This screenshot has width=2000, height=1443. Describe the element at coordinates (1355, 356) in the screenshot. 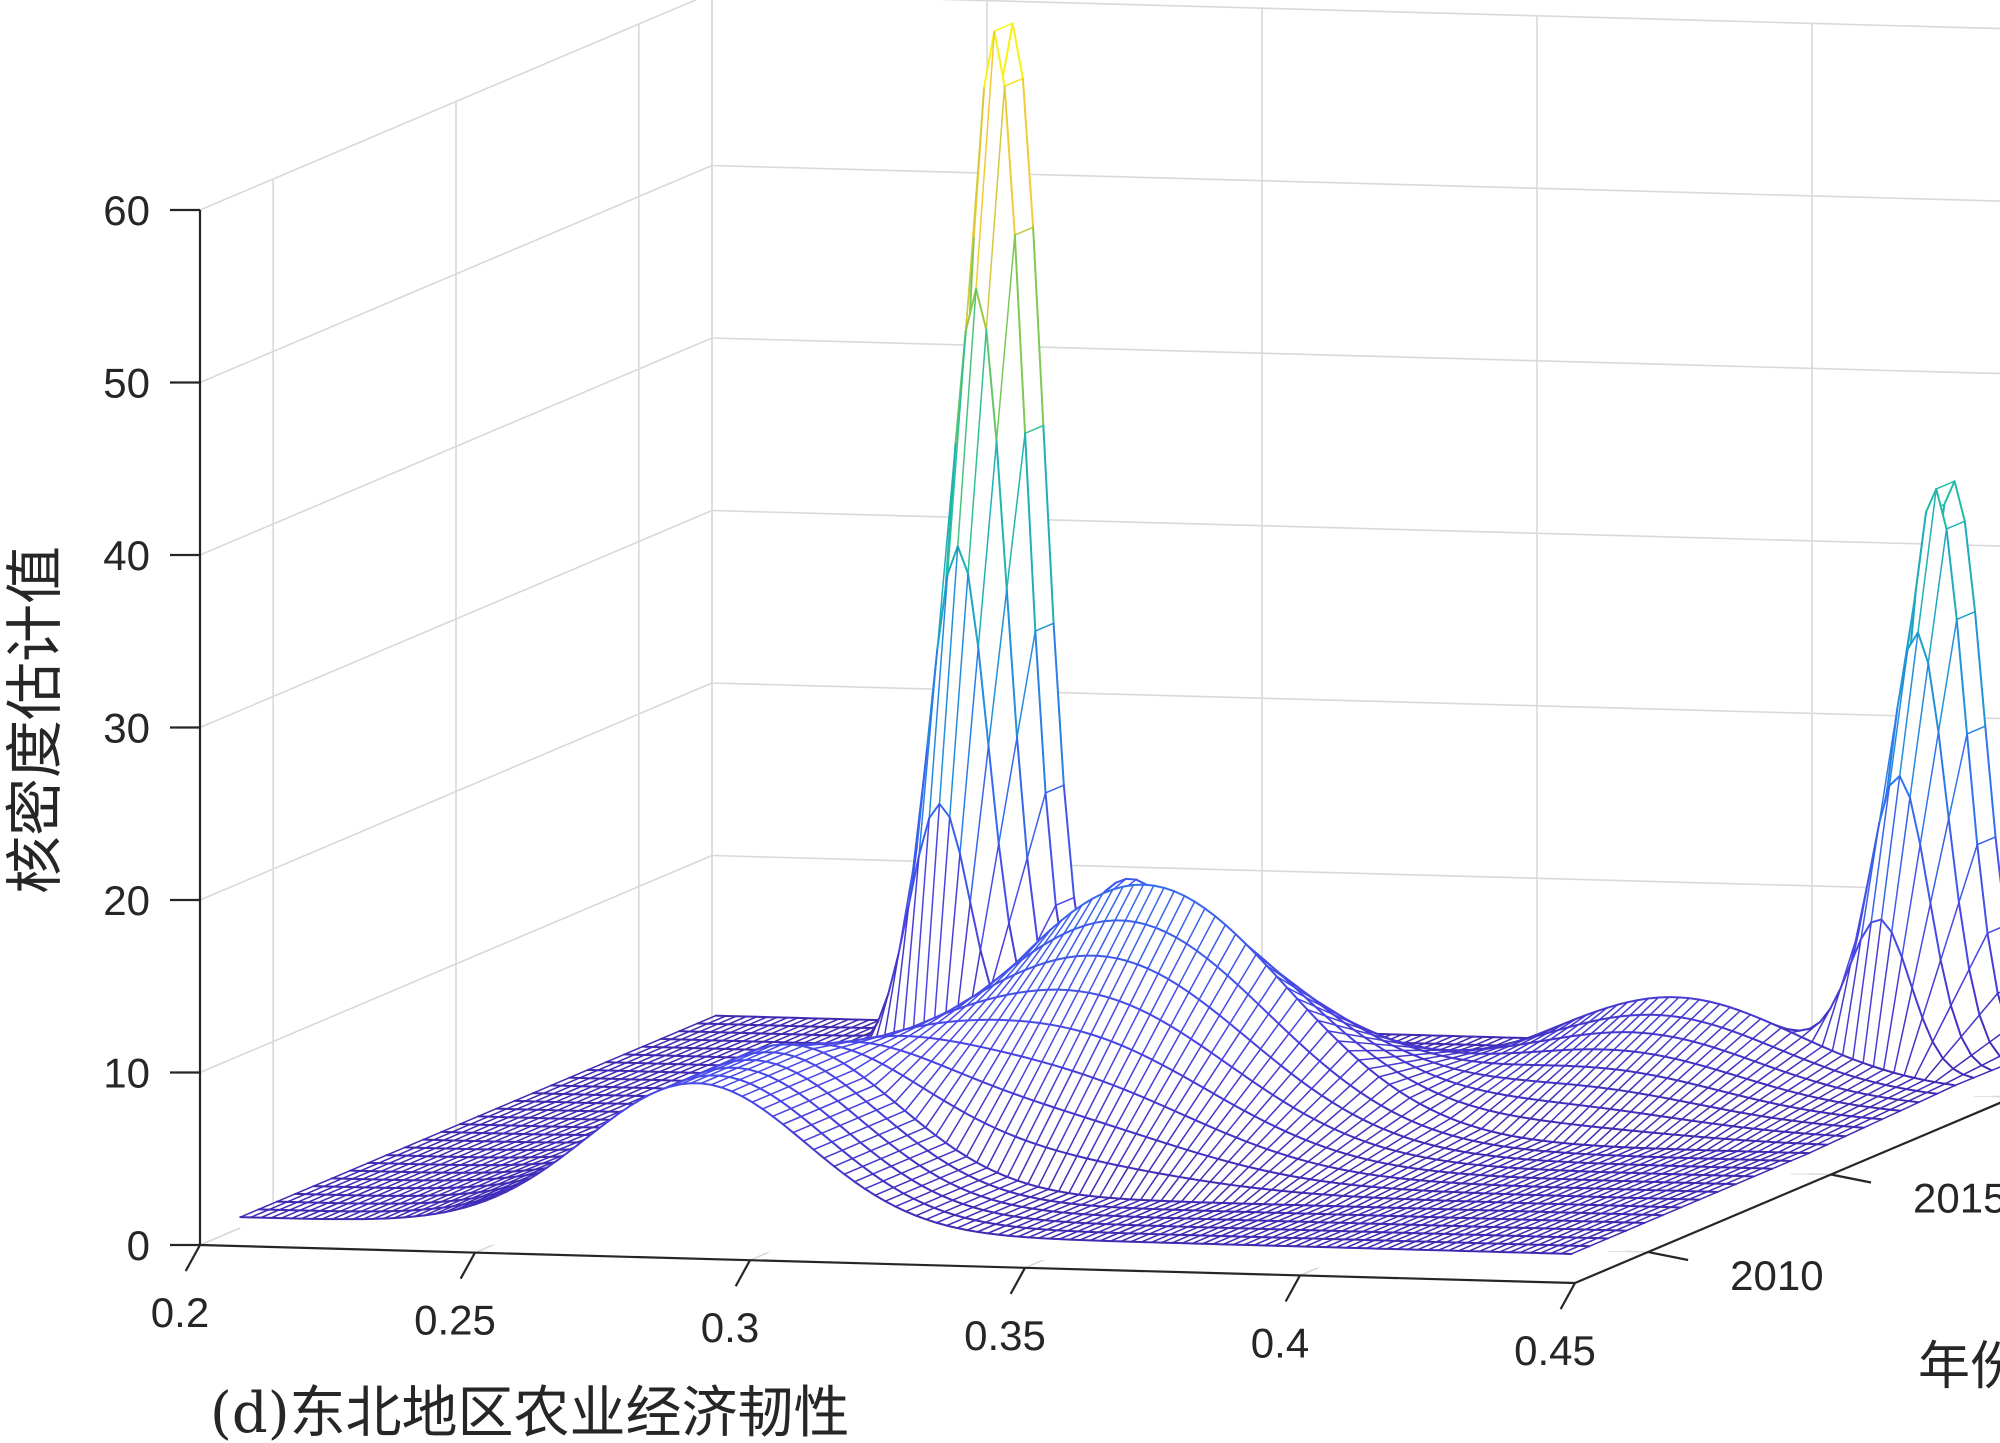

I see `grid-line` at that location.